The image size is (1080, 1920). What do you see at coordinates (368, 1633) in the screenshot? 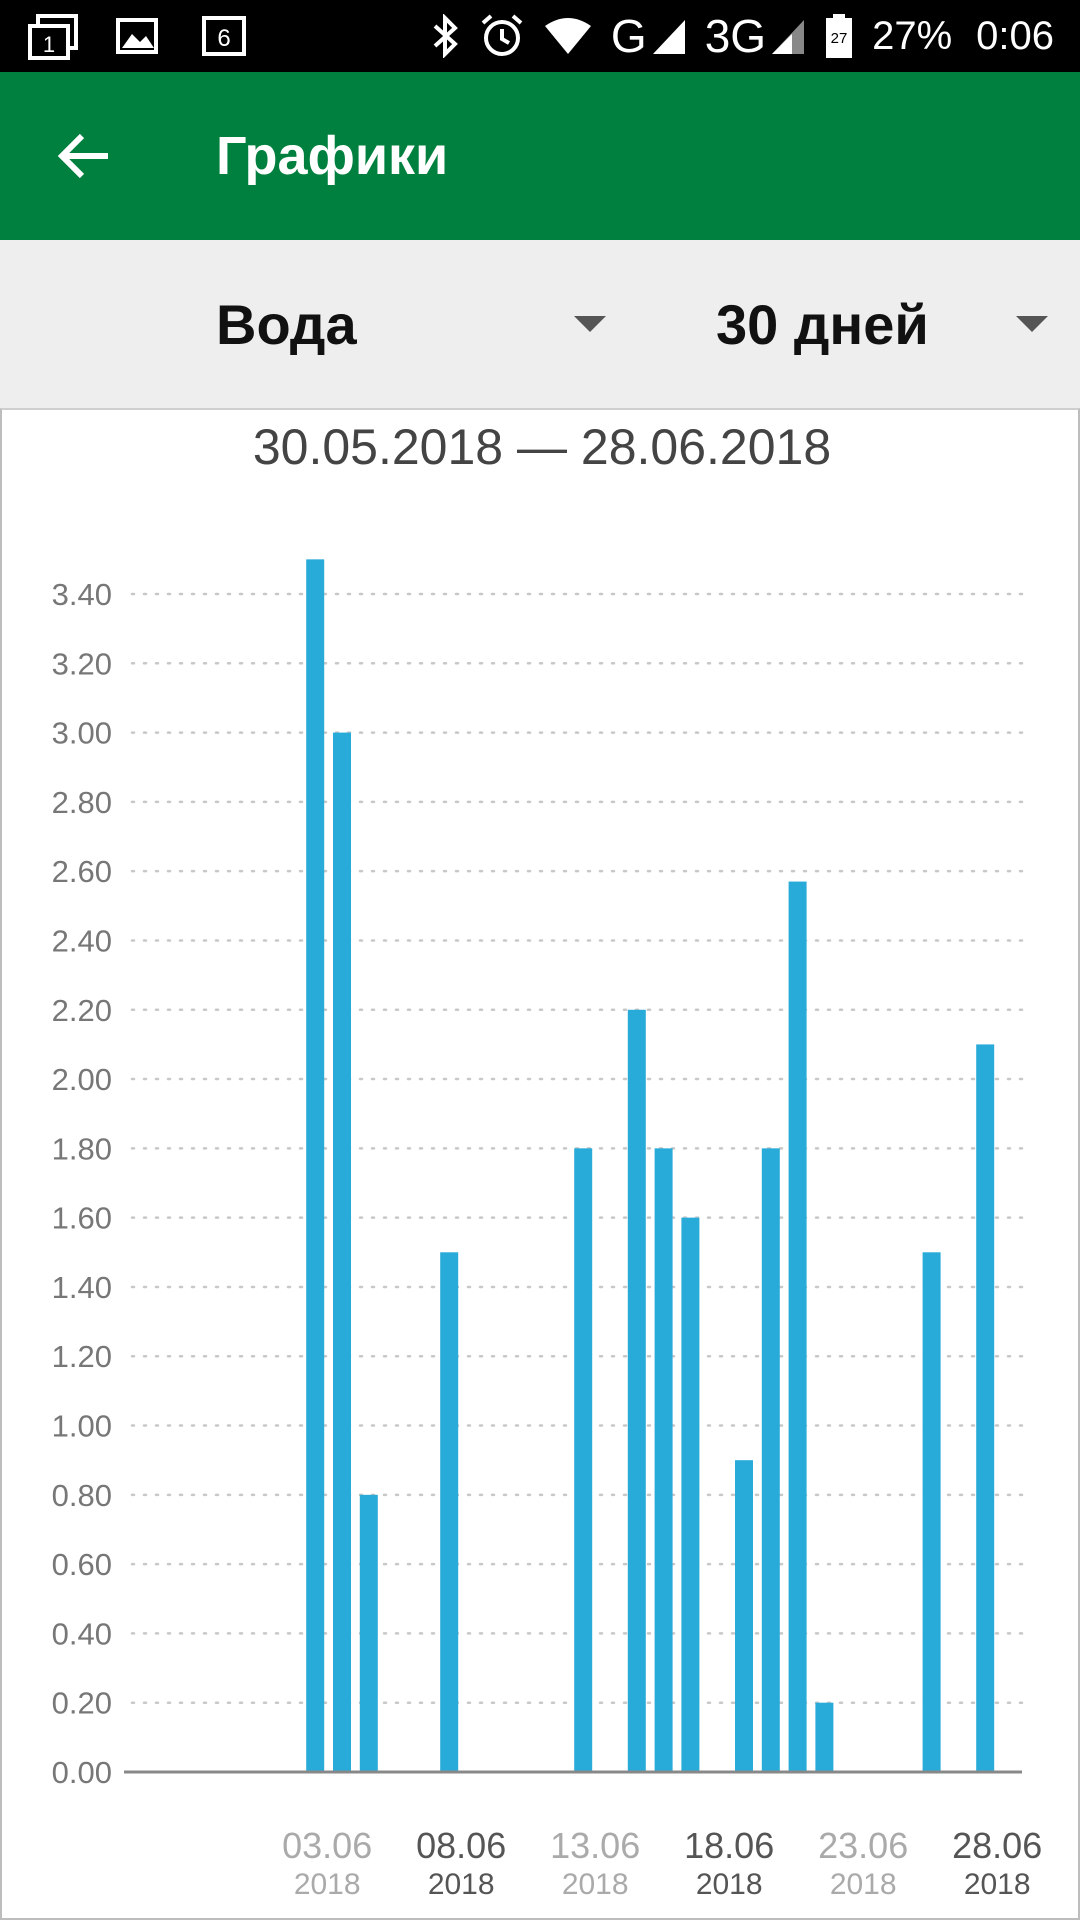
I see `bar-05.06` at bounding box center [368, 1633].